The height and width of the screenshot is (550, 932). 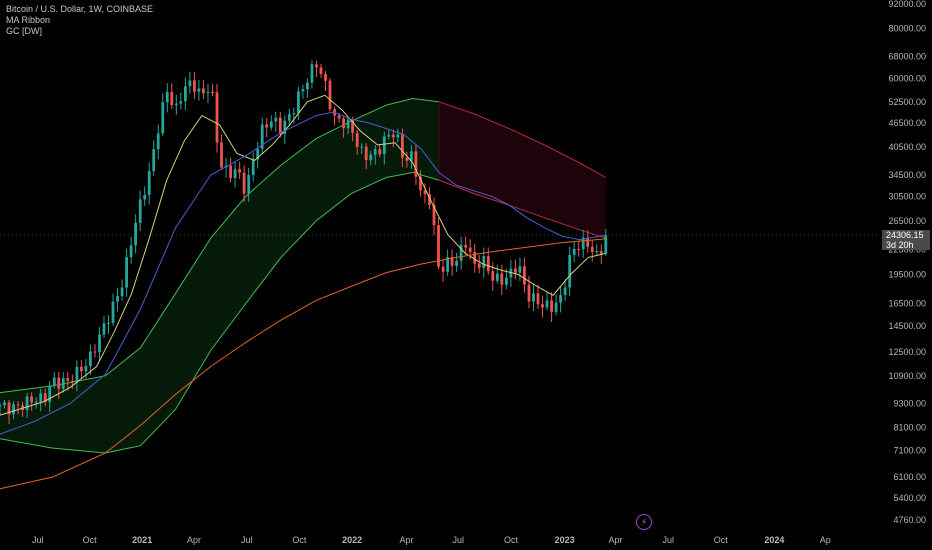 I want to click on time-tick-label: Oct, so click(x=90, y=540).